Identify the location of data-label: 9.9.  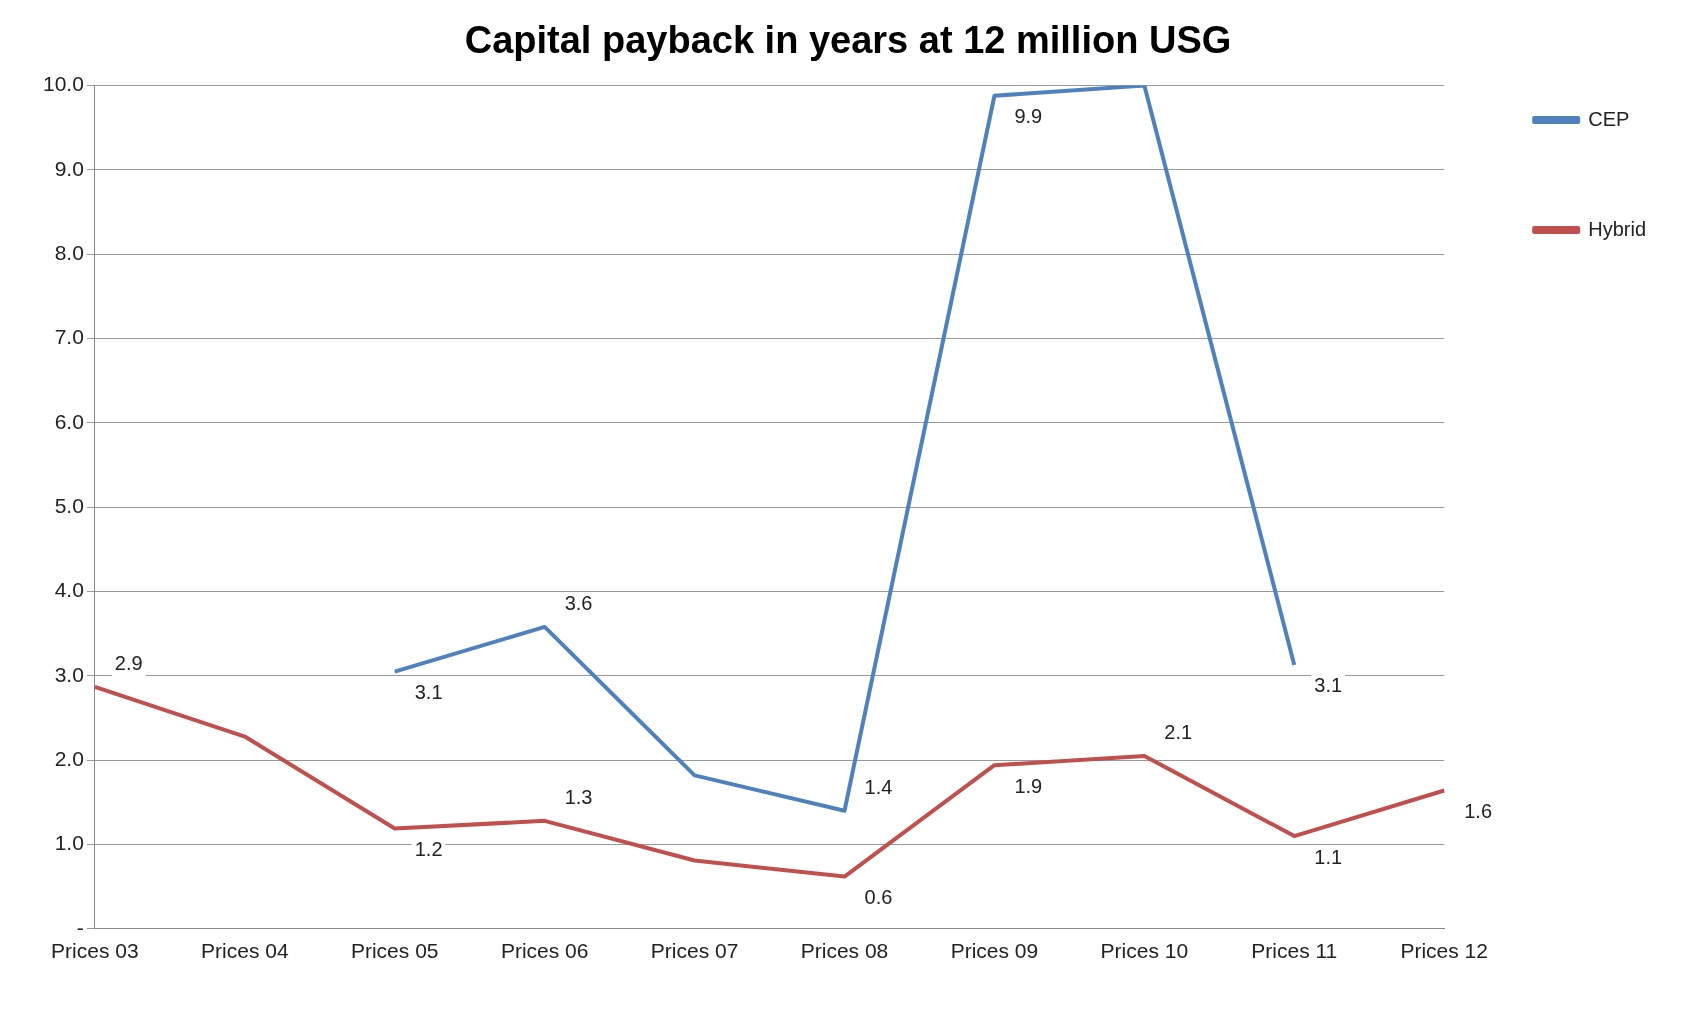
(1028, 116).